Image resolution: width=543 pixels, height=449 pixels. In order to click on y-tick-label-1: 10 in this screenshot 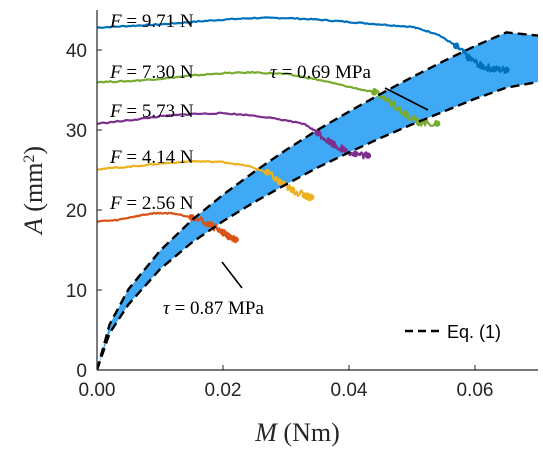, I will do `click(76, 291)`.